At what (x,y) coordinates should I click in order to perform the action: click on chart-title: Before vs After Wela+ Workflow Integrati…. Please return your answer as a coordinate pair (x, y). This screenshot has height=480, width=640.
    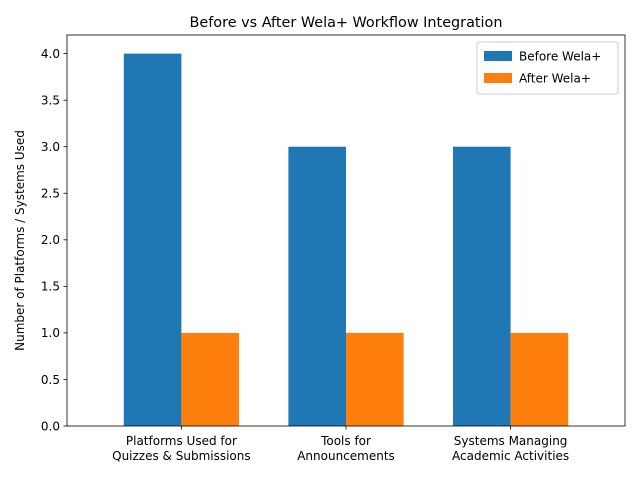
    Looking at the image, I should click on (346, 23).